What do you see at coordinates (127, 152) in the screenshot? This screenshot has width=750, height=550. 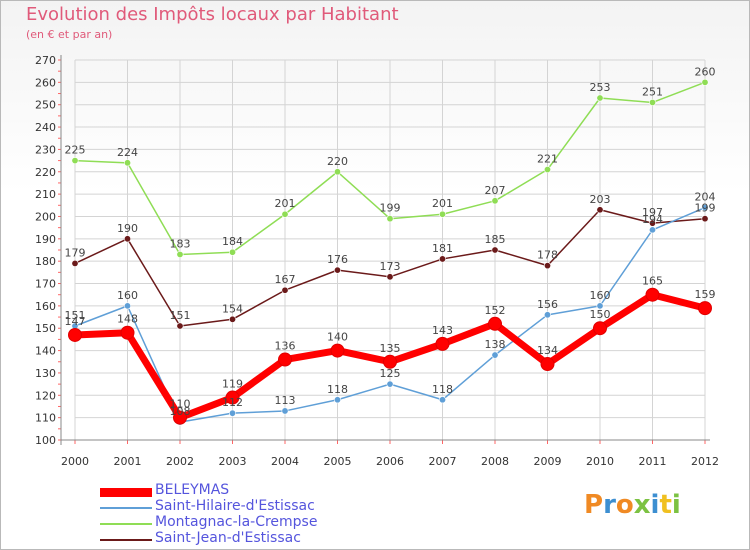 I see `data-label: 224` at bounding box center [127, 152].